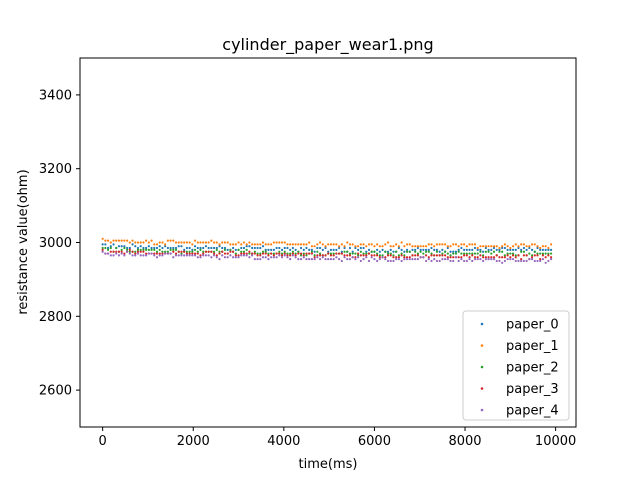 This screenshot has width=640, height=480. What do you see at coordinates (103, 441) in the screenshot?
I see `x-tick-label: 0` at bounding box center [103, 441].